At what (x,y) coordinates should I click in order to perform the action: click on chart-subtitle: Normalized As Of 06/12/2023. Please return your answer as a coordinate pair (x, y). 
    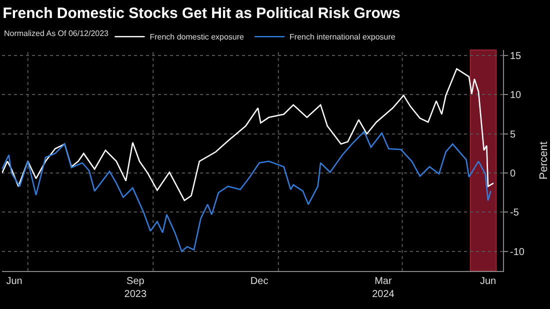
    Looking at the image, I should click on (57, 33).